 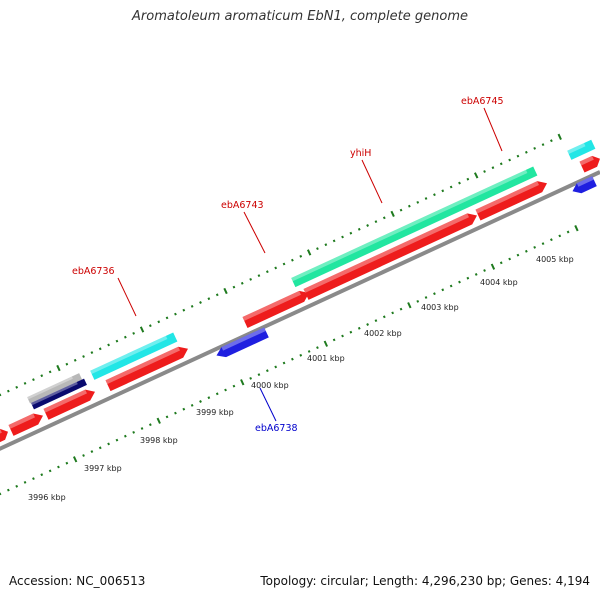 I want to click on gene-label: ebA6745, so click(x=482, y=101).